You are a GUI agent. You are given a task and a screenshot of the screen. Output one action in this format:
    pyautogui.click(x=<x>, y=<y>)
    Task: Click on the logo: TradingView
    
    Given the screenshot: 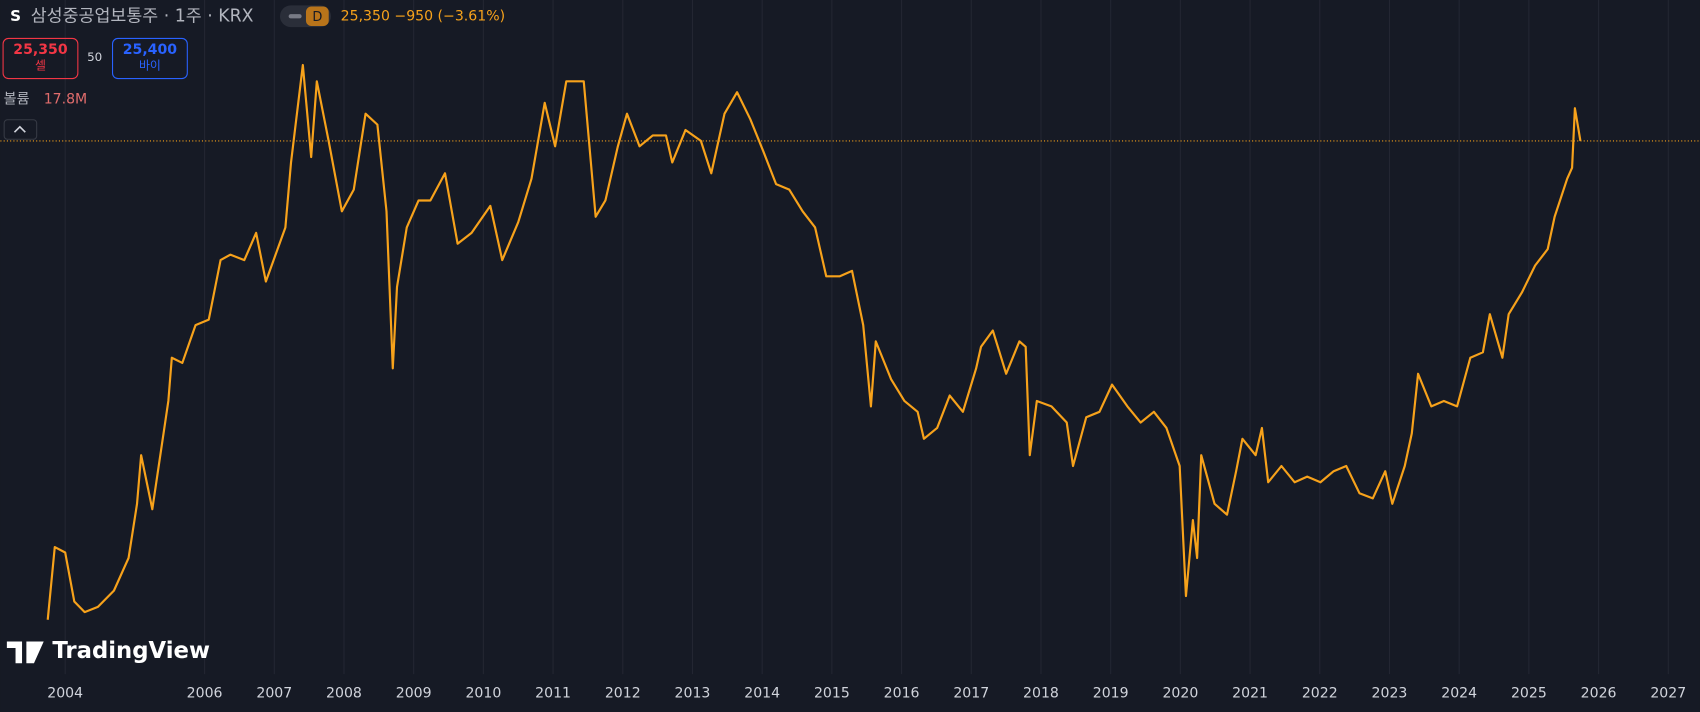 What is the action you would take?
    pyautogui.click(x=108, y=651)
    